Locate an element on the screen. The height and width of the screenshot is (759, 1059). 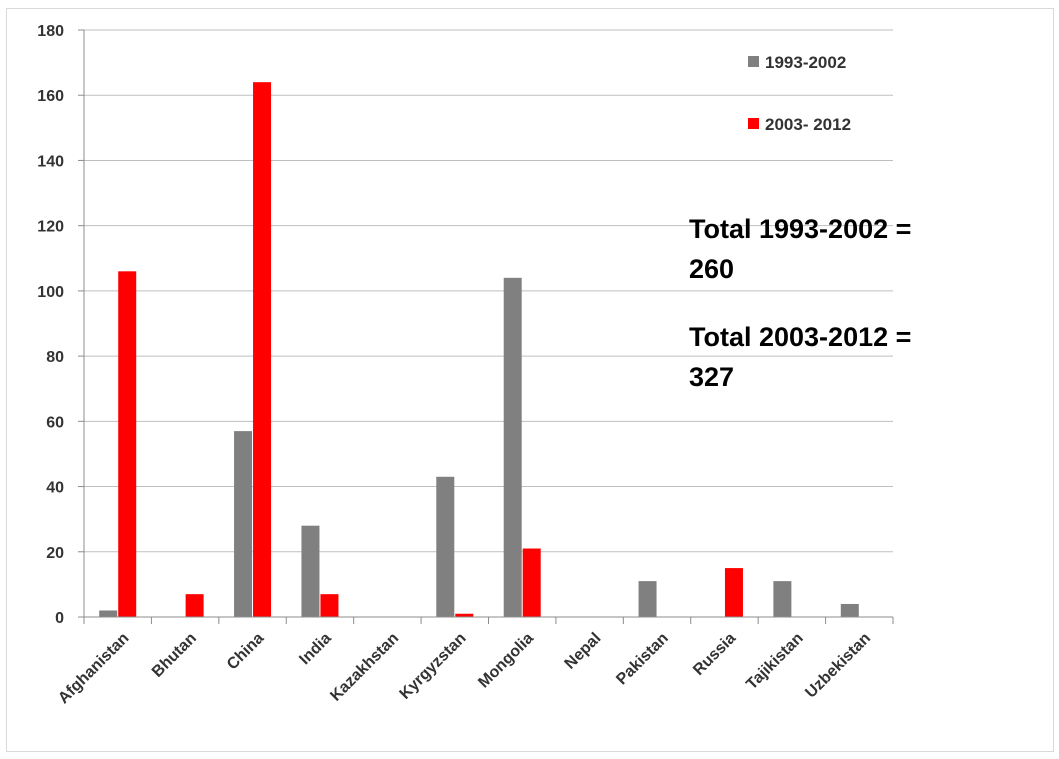
bar-mongolia-2003-2012 is located at coordinates (531, 582).